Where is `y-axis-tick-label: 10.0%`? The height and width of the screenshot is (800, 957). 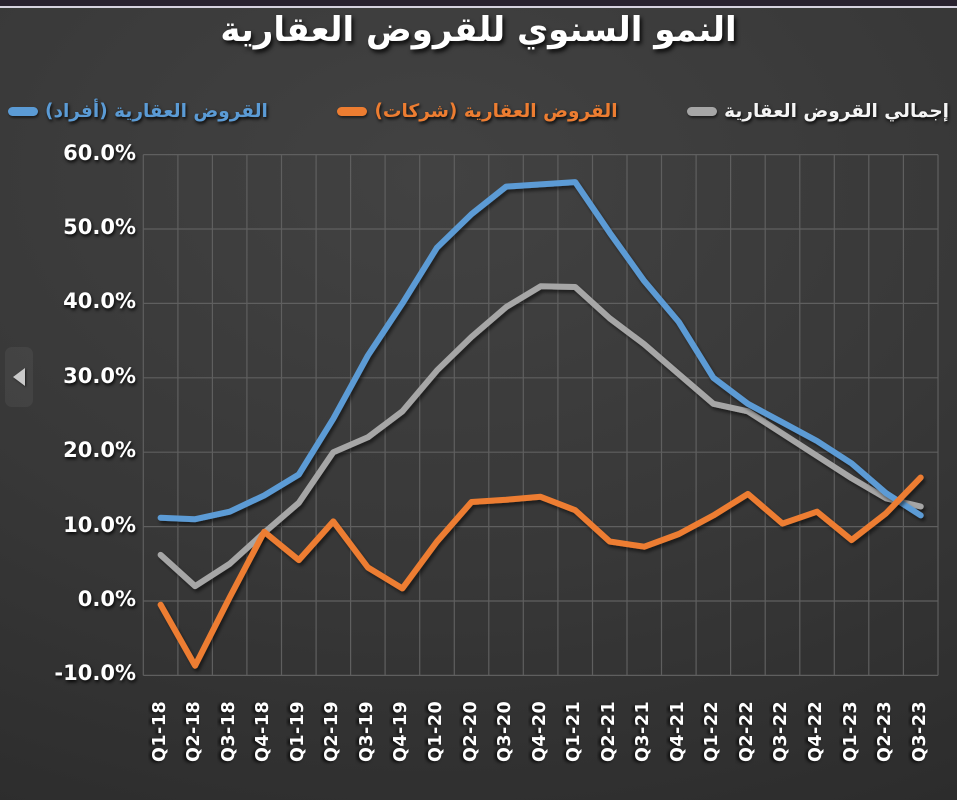
y-axis-tick-label: 10.0% is located at coordinates (99, 524).